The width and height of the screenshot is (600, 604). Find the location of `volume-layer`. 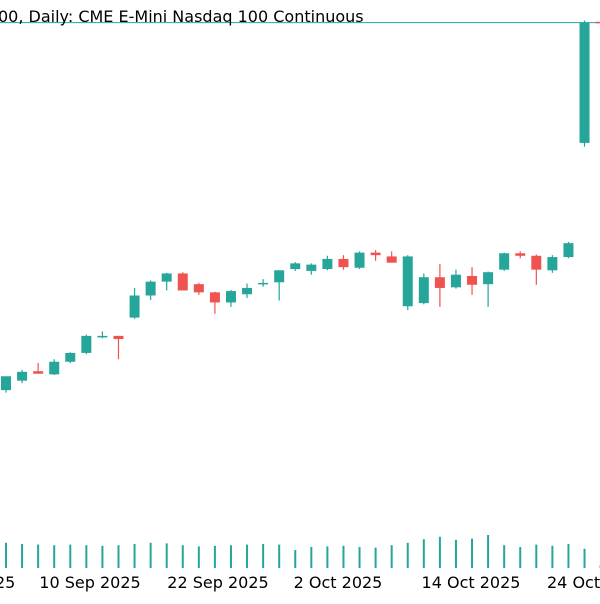

volume-layer is located at coordinates (302, 551).